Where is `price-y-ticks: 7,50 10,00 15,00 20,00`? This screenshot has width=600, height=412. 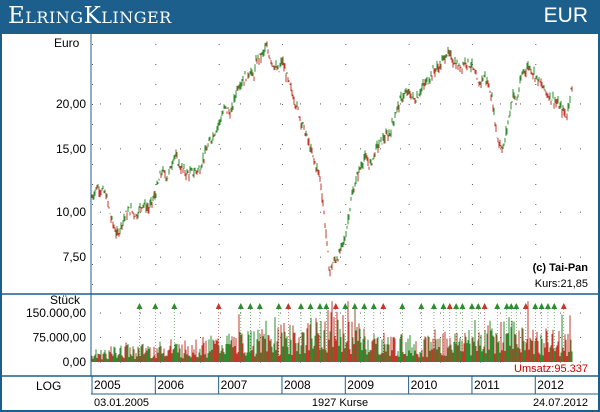 price-y-ticks: 7,50 10,00 15,00 20,00 is located at coordinates (71, 180).